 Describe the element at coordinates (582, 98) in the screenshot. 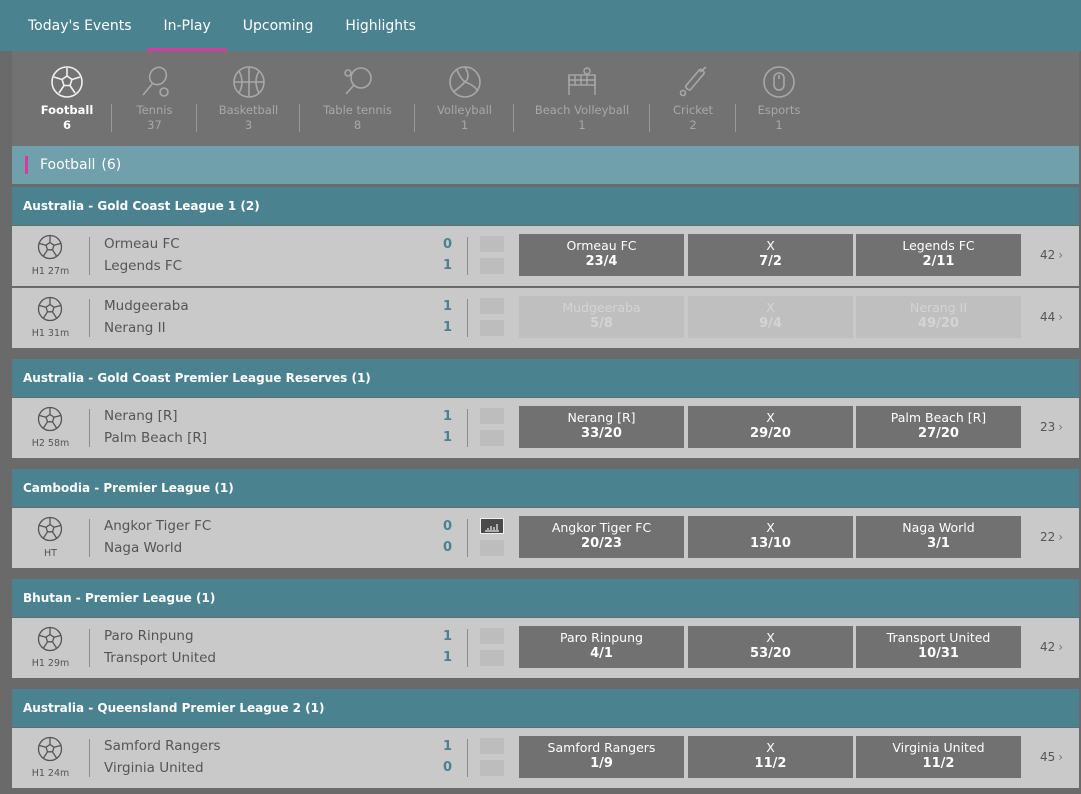

I see `sport-beach-volleyball: Beach Volleyball 1` at that location.